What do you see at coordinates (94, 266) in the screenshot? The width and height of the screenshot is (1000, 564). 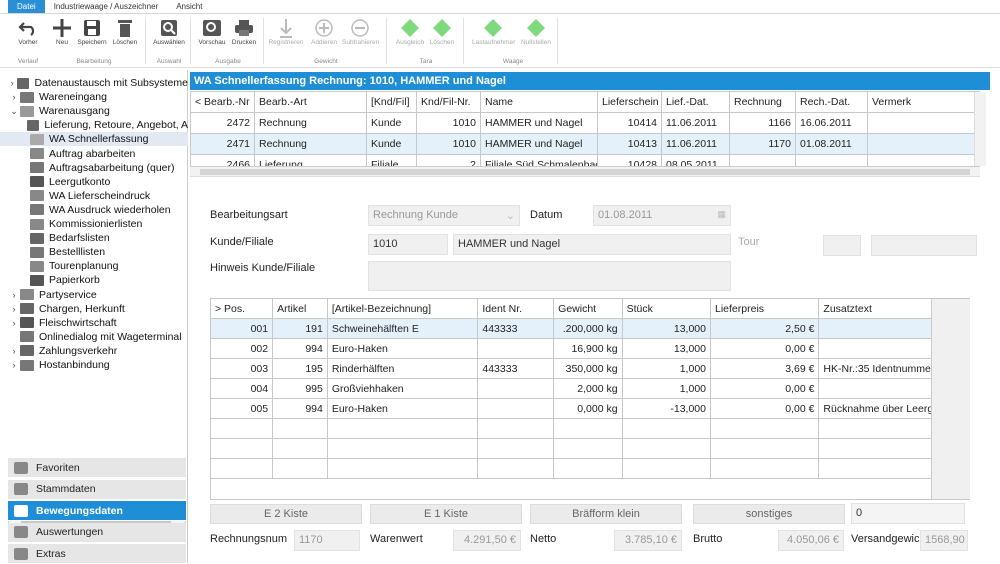 I see `tree-item: Tourenplanung` at bounding box center [94, 266].